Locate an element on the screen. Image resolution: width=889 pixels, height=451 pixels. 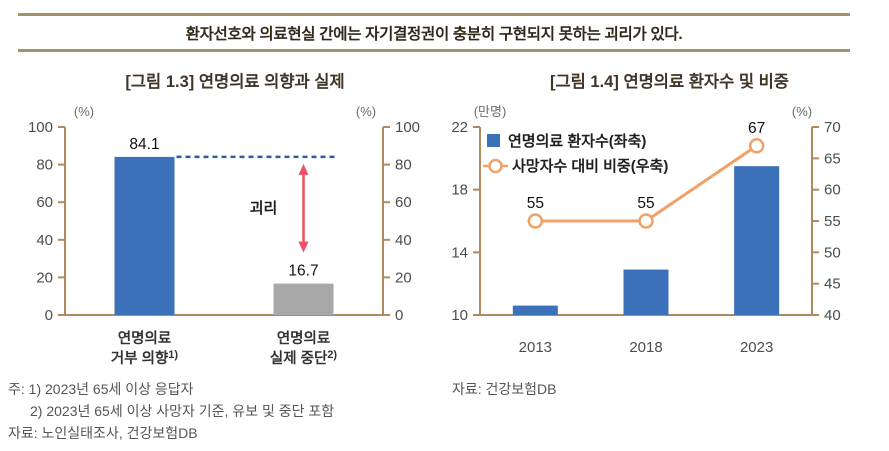
bar-value-label: 84.1 is located at coordinates (144, 144).